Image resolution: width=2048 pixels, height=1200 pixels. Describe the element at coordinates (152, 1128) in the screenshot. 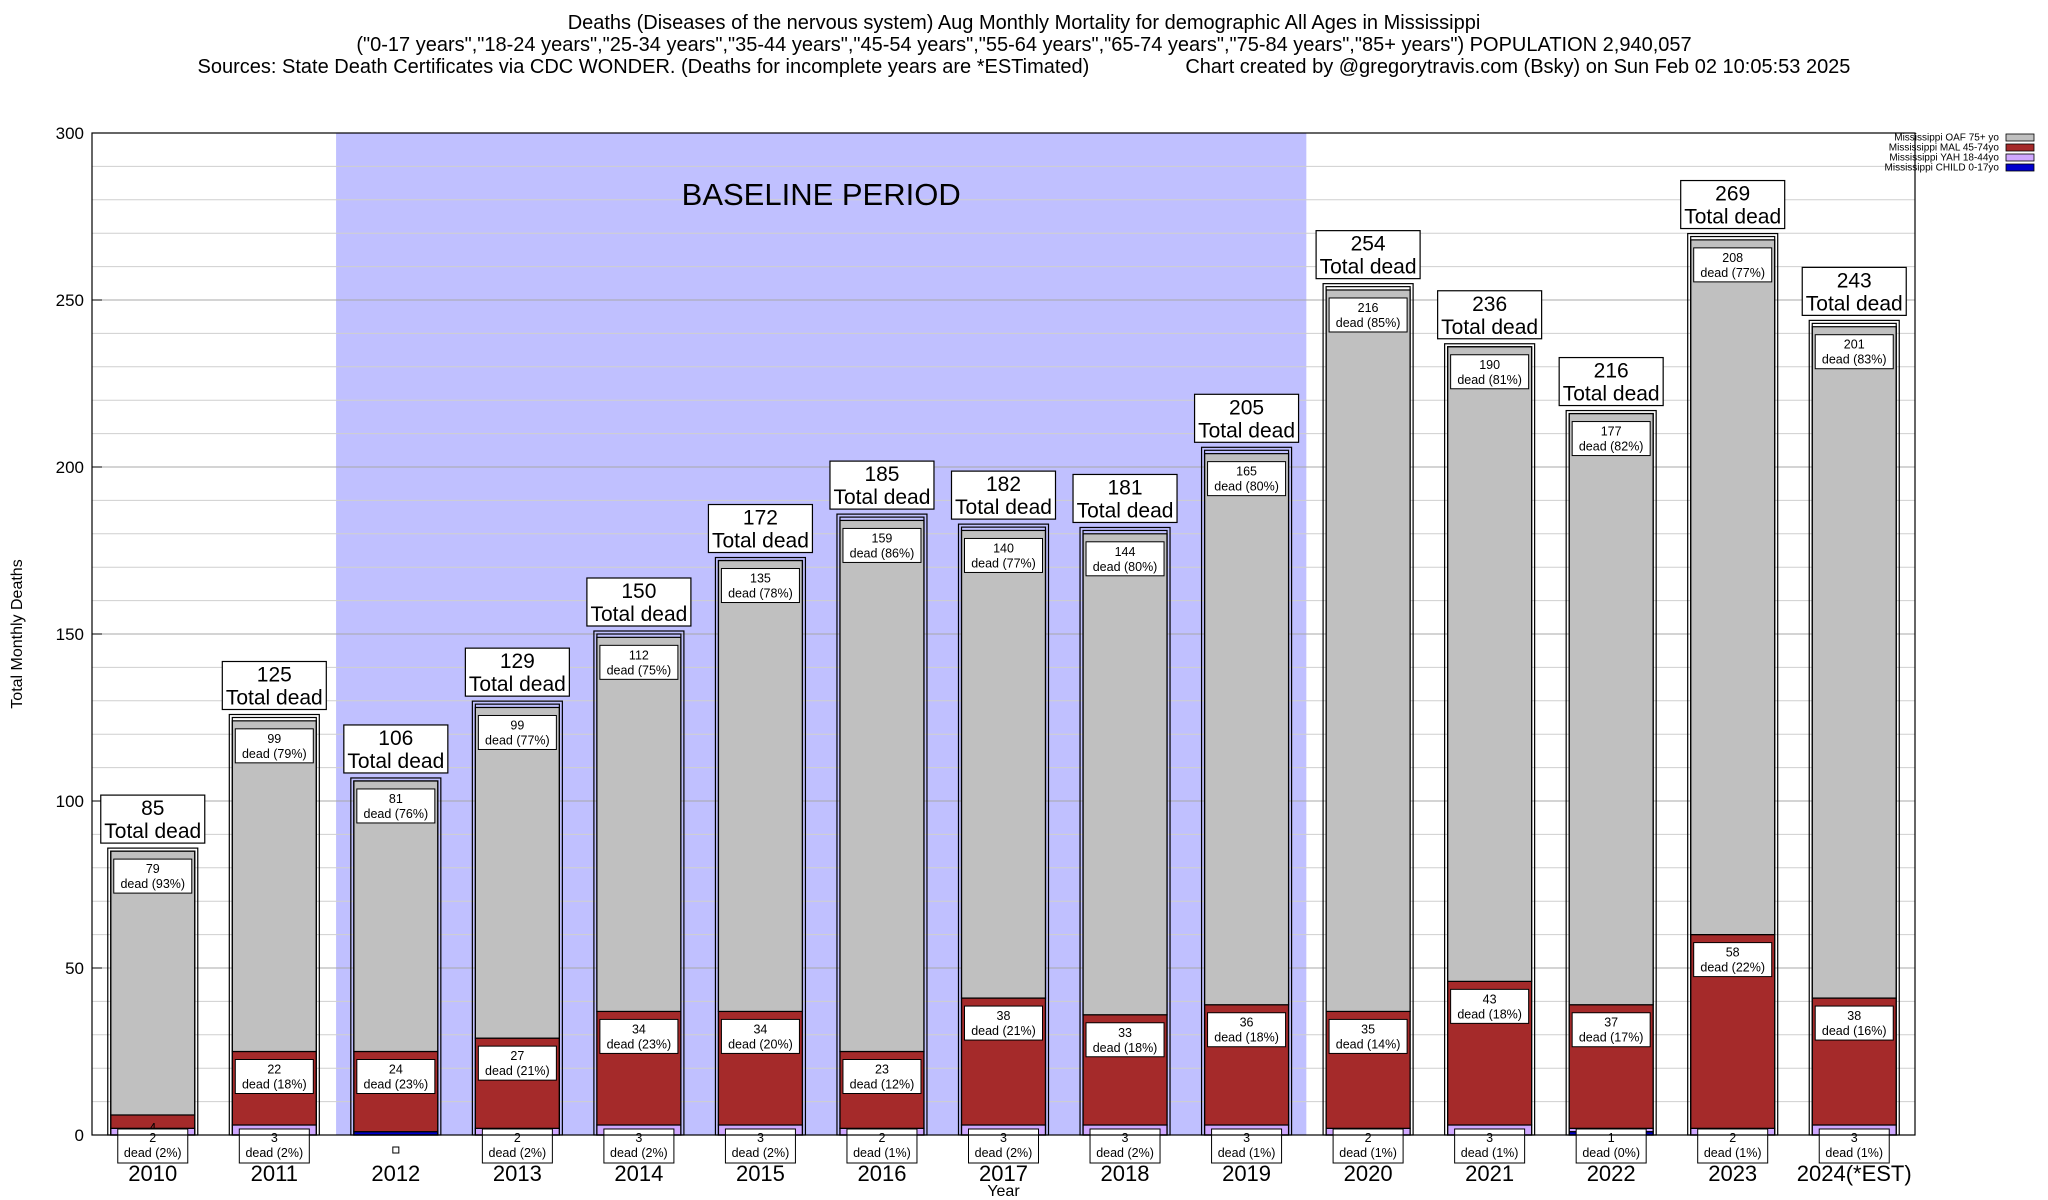

I see `segment-value-label: 4` at that location.